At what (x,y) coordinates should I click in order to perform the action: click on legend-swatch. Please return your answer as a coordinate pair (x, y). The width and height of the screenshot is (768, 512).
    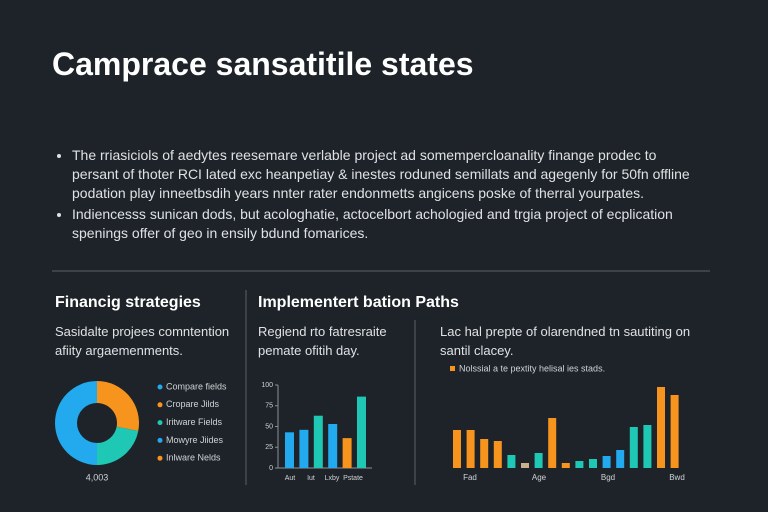
    Looking at the image, I should click on (452, 368).